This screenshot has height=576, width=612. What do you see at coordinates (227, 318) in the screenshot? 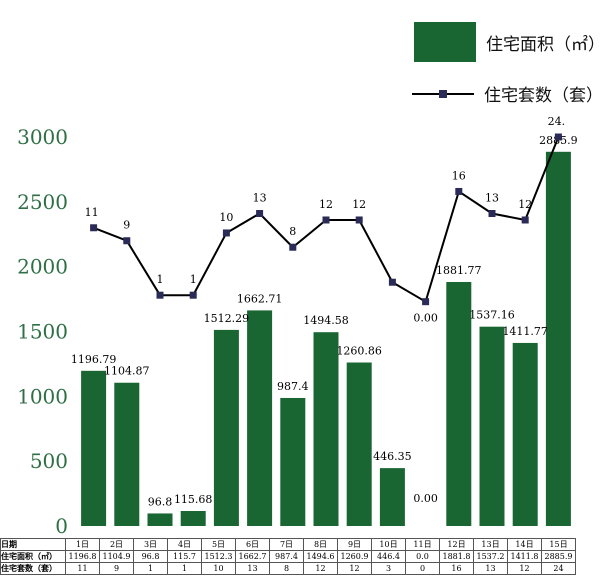
I see `bar-label: 1512.29` at bounding box center [227, 318].